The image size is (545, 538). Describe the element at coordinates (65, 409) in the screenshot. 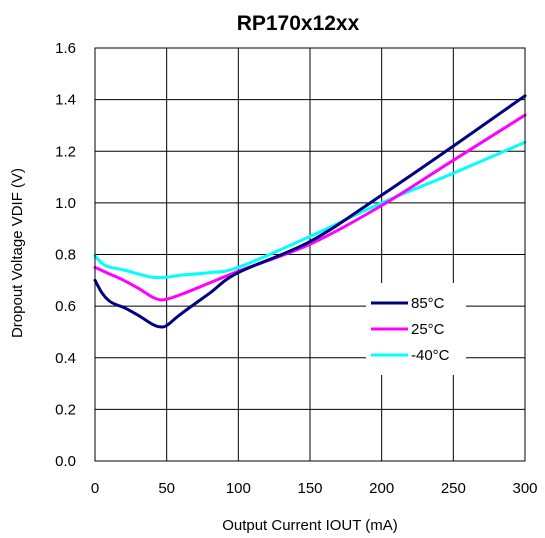

I see `y-tick-label: 0.2` at that location.